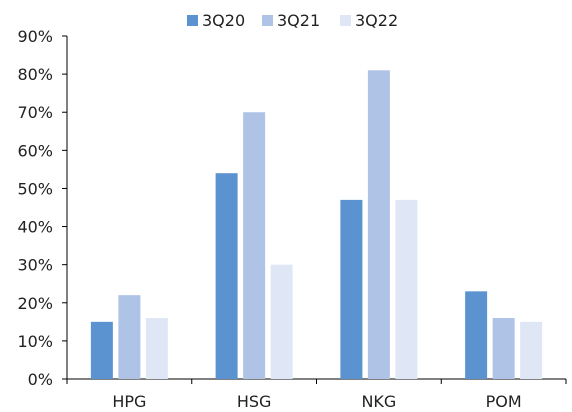 The width and height of the screenshot is (572, 412). What do you see at coordinates (378, 225) in the screenshot?
I see `bar-3Q21-NKG` at bounding box center [378, 225].